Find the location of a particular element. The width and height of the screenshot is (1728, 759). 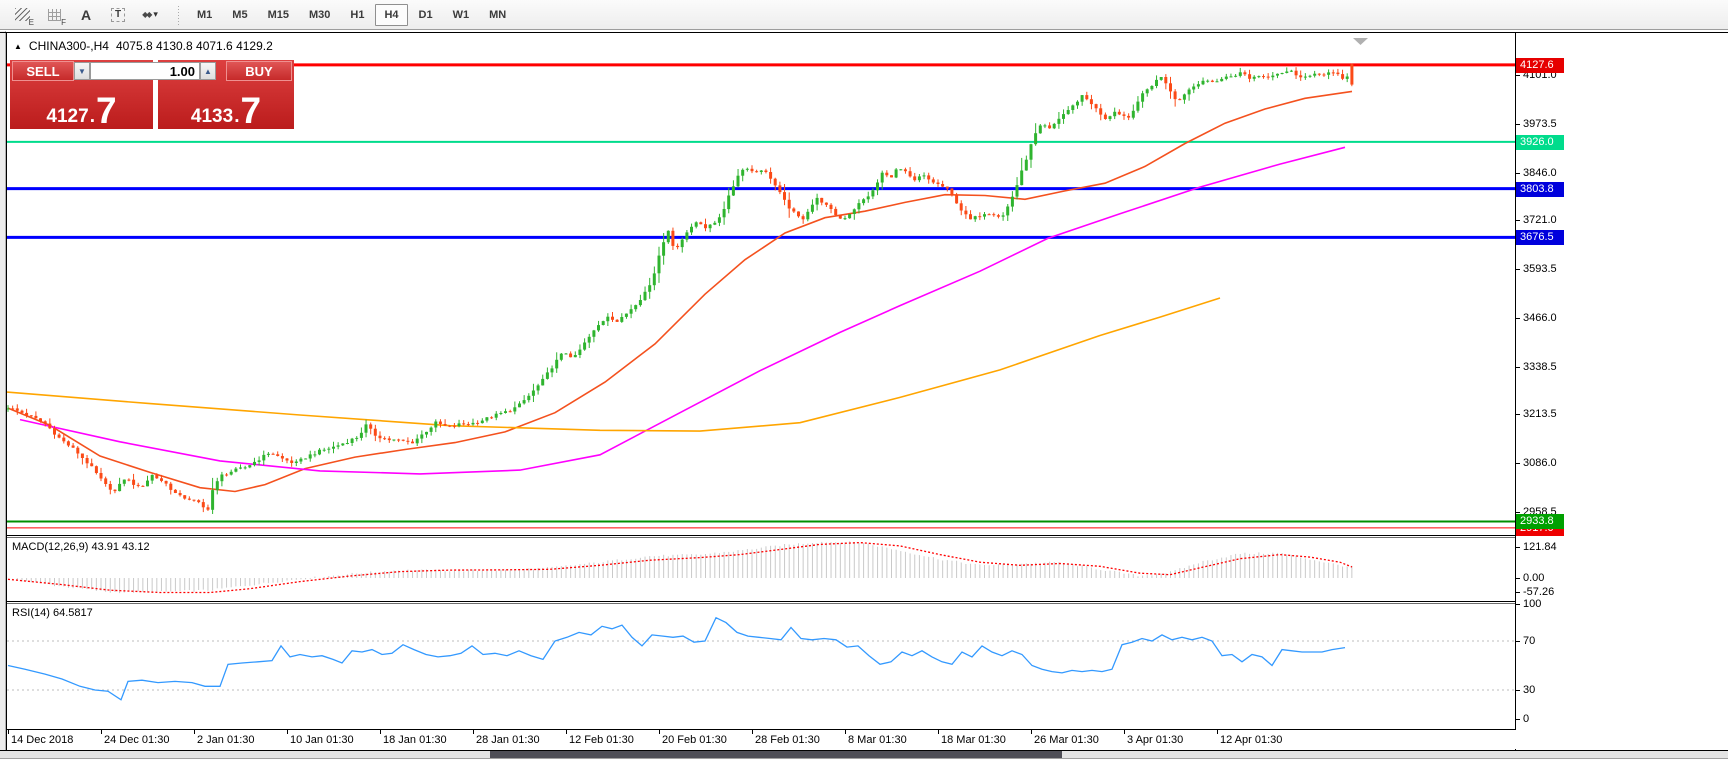

symbol-name: CHINA300-,H4 is located at coordinates (68, 46).